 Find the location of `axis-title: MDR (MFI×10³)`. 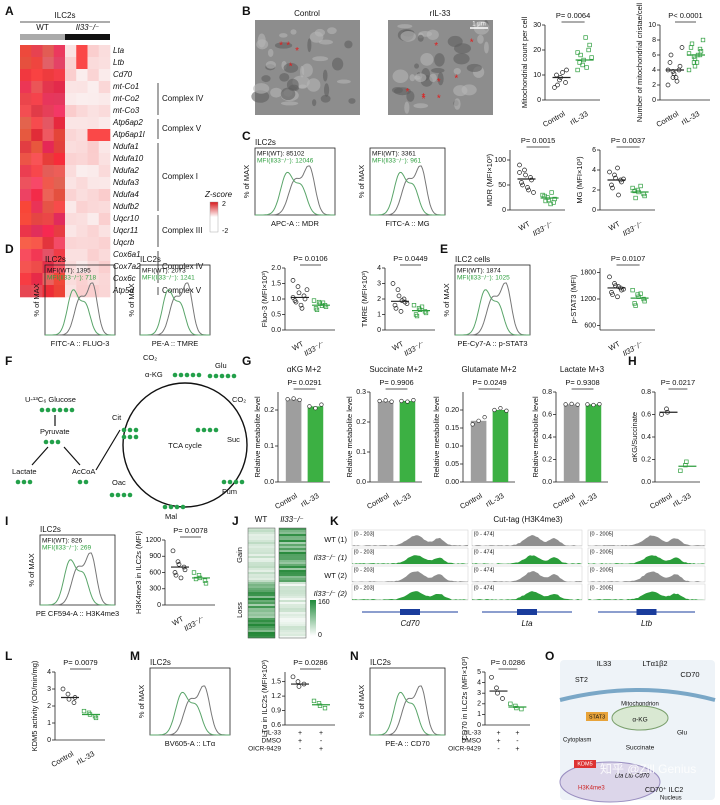

axis-title: MDR (MFI×10³) is located at coordinates (489, 179).